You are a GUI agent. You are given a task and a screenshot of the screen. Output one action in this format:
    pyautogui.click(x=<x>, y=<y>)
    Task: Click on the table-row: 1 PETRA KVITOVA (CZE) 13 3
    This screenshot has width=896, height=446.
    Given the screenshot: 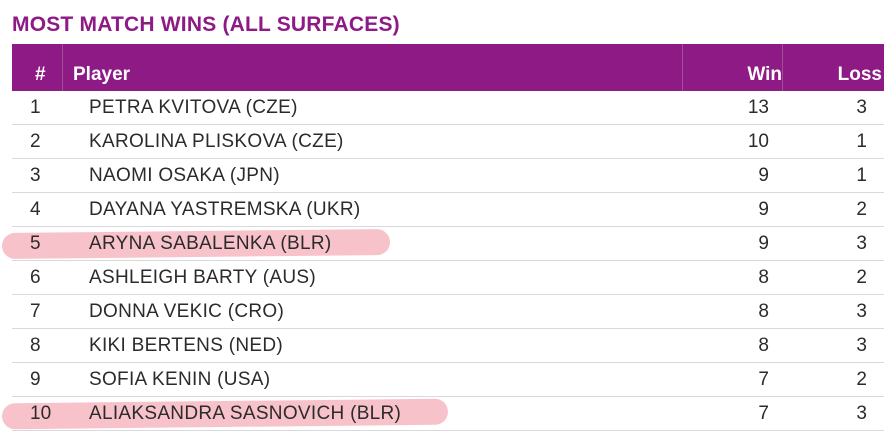 What is the action you would take?
    pyautogui.click(x=448, y=108)
    